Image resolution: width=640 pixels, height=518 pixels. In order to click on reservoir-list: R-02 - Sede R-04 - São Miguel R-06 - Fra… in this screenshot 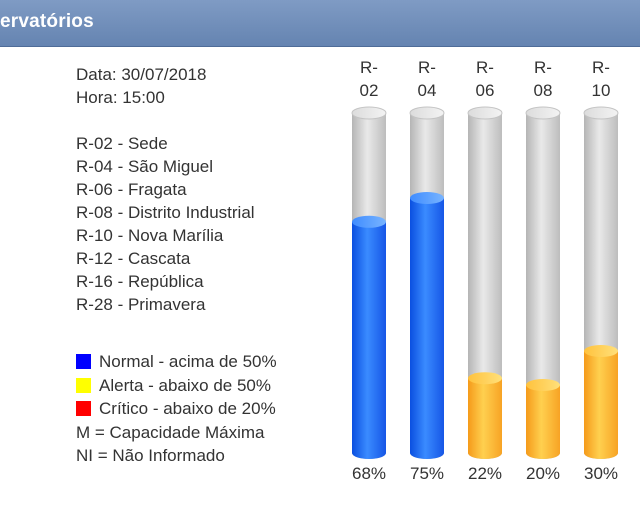, I will do `click(165, 224)`.